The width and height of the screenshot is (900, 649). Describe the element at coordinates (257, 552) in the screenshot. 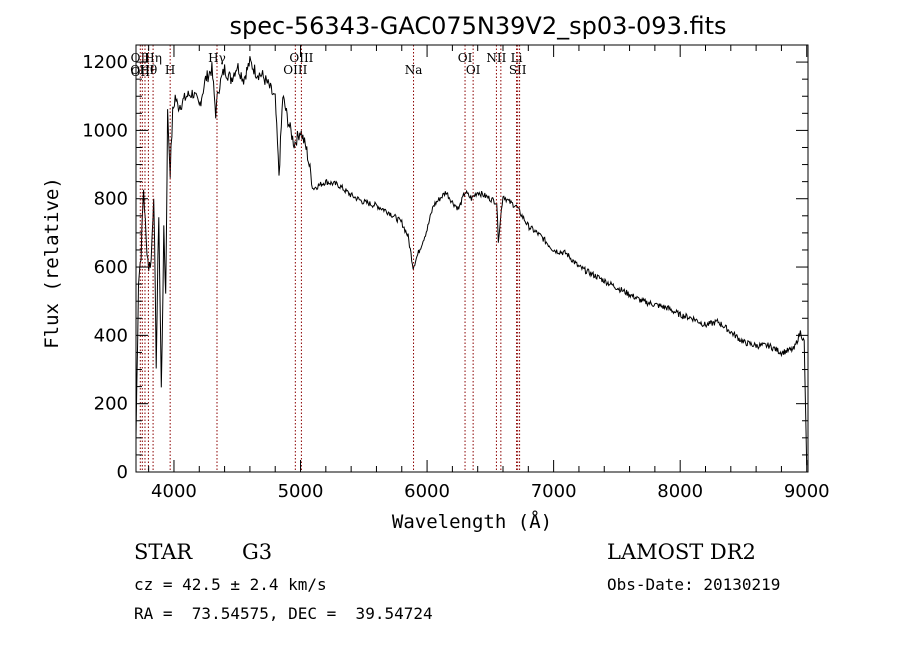

I see `object-subclass: G3` at that location.